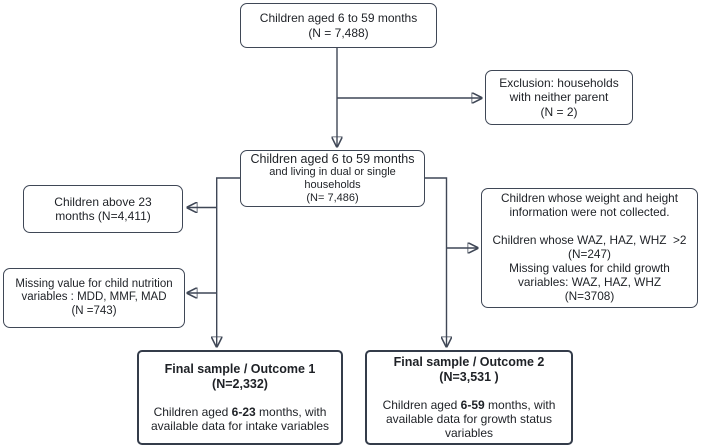  Describe the element at coordinates (469, 369) in the screenshot. I see `box-final-sample-outcome-2-title: Final sample / Outcome 2 (N=3,531 )` at that location.